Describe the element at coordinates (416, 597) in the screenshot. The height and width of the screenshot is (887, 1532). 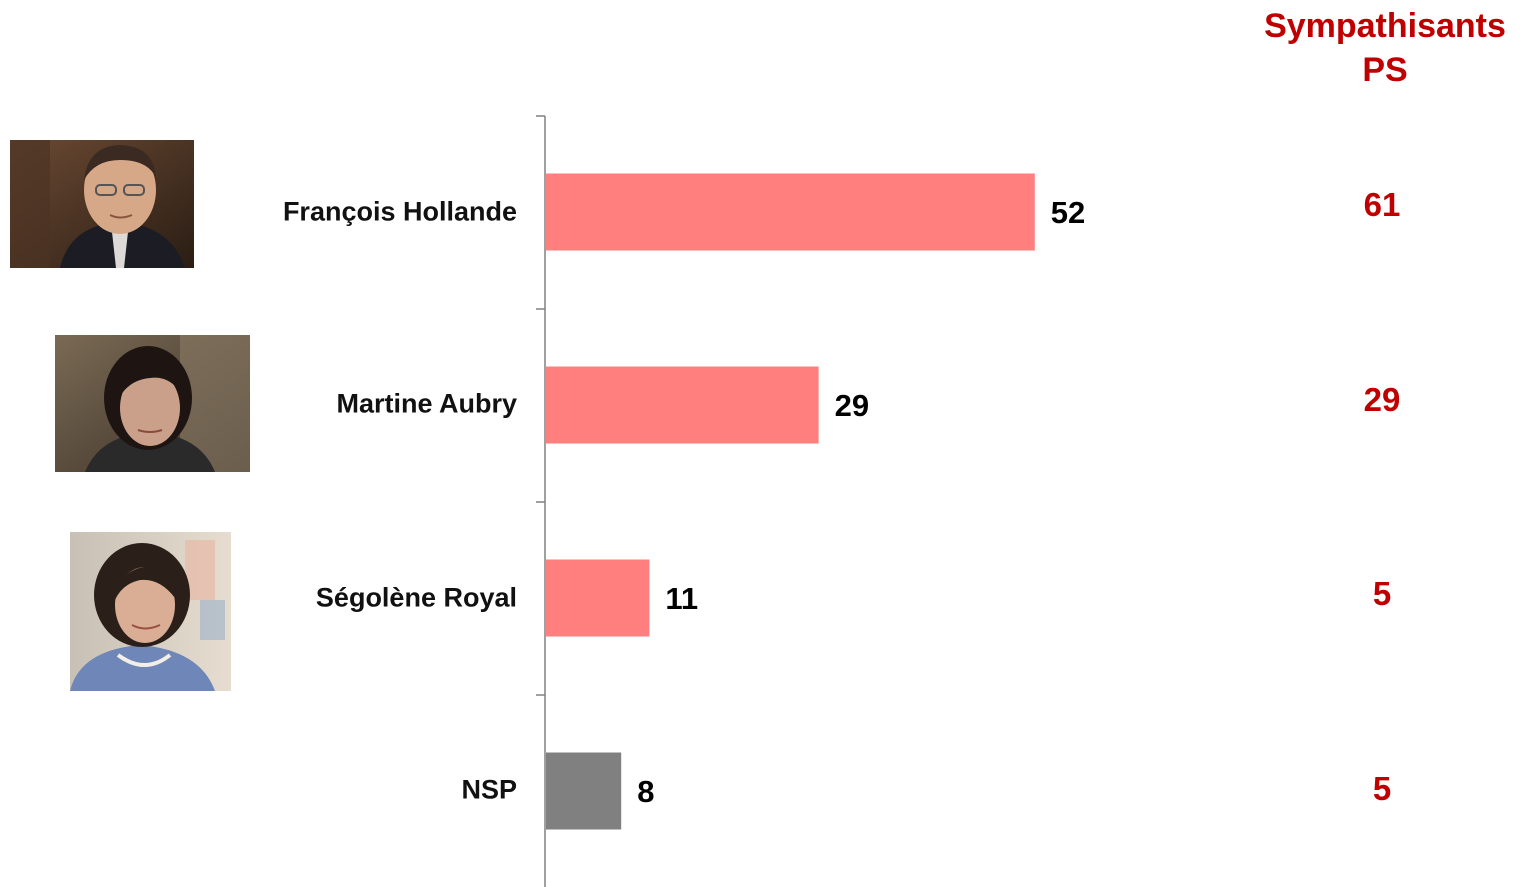
I see `category-label-segolene-royal: Ségolène Royal` at that location.